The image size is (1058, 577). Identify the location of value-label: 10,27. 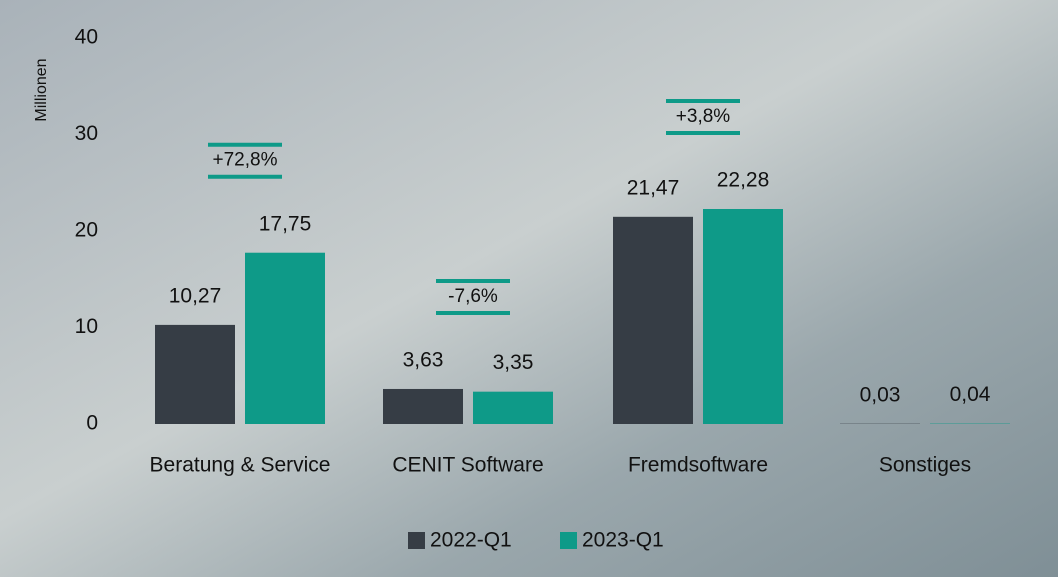
(195, 295).